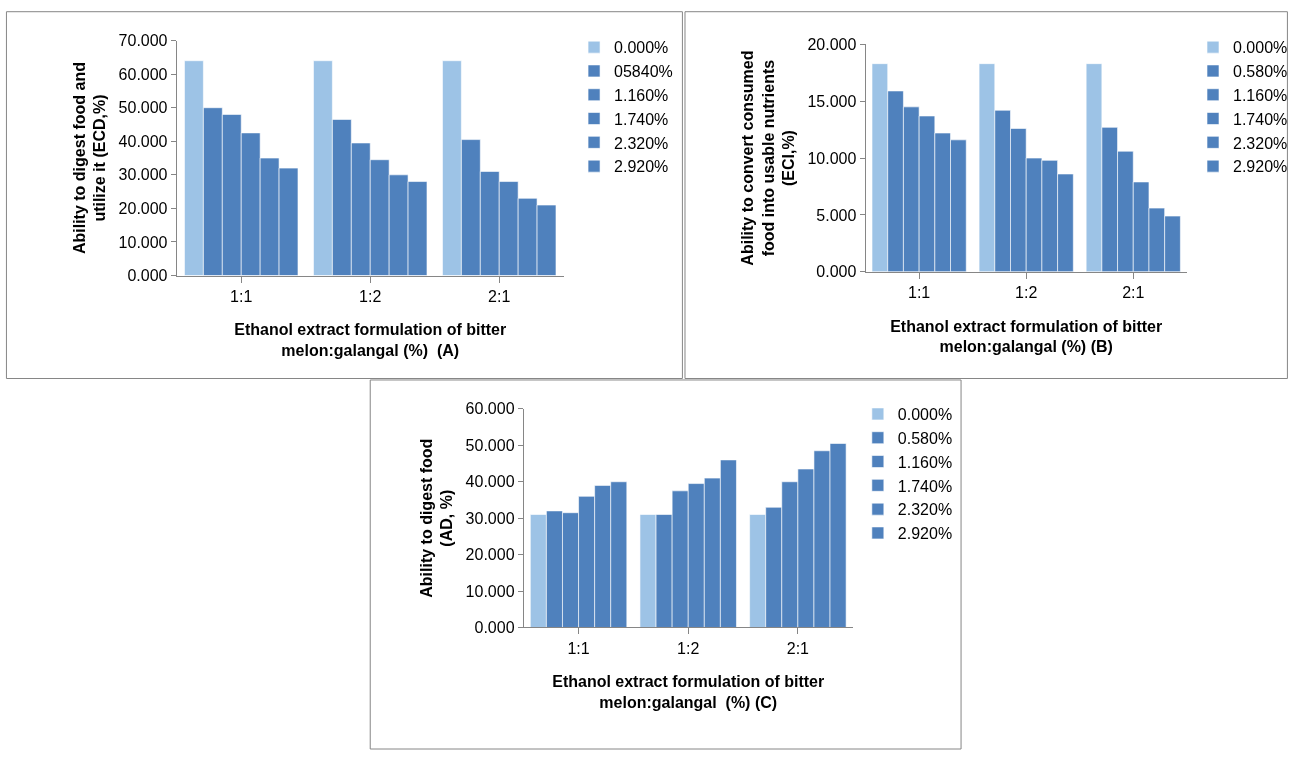  What do you see at coordinates (768, 158) in the screenshot?
I see `y-axis-title: Ability to convert consumed food into usable nutrients (ECI,%)` at bounding box center [768, 158].